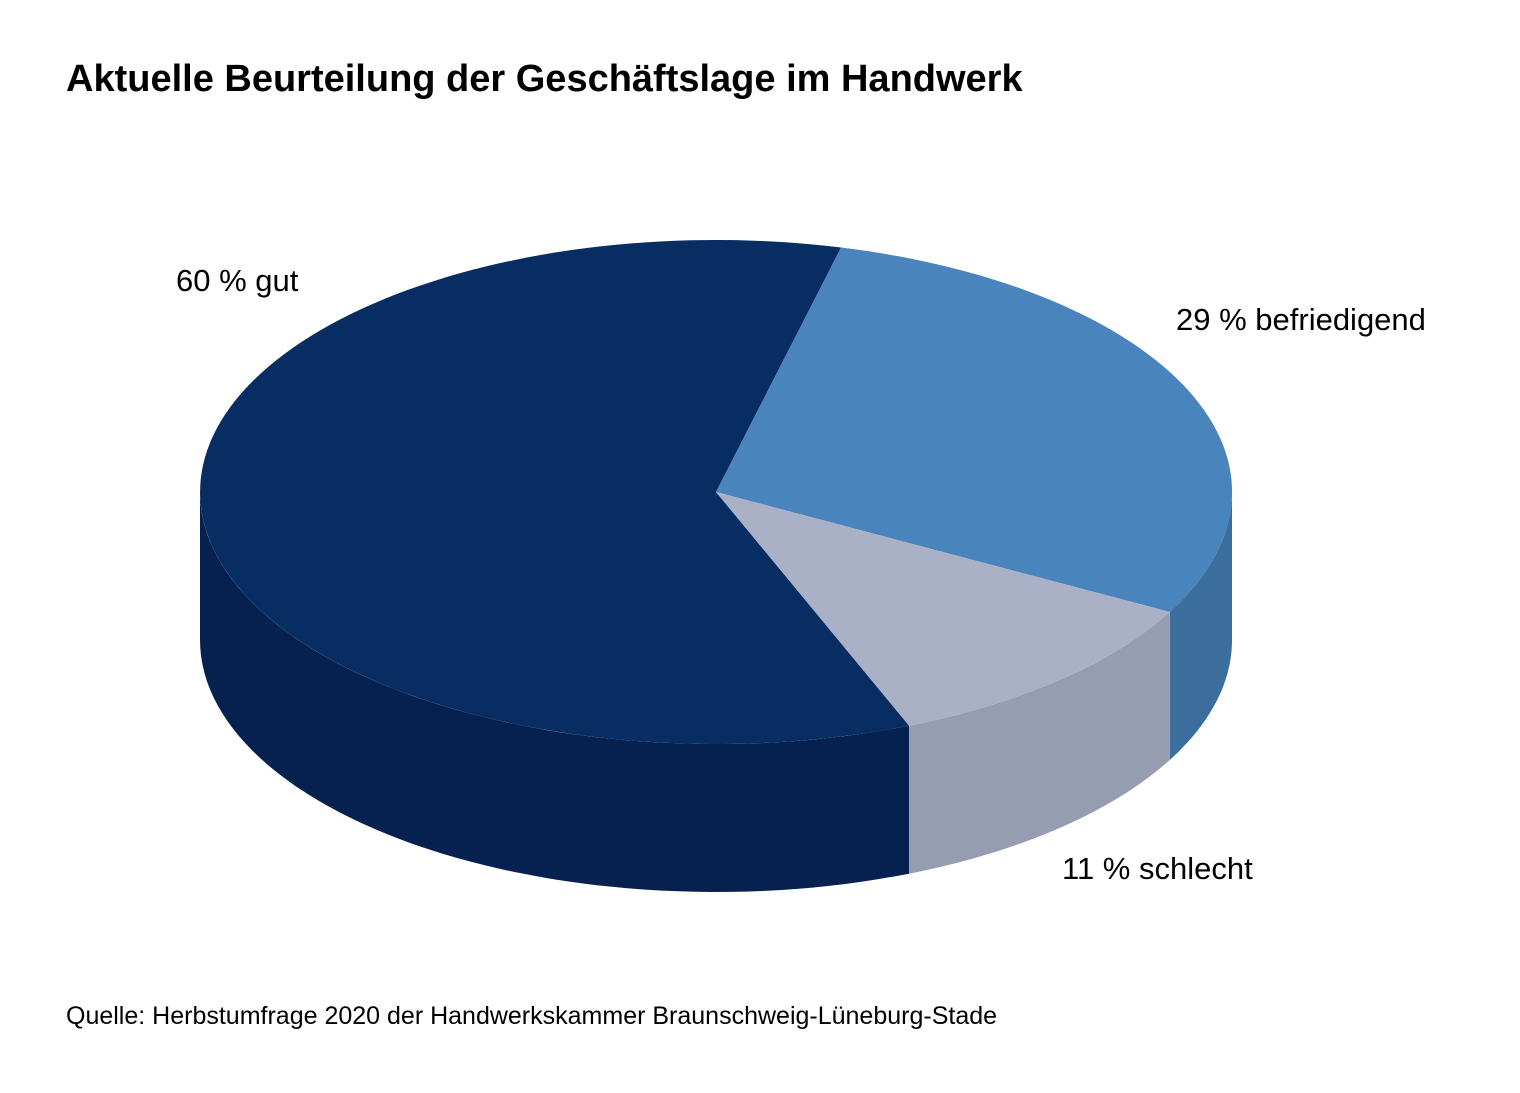 Image resolution: width=1520 pixels, height=1093 pixels. Describe the element at coordinates (237, 280) in the screenshot. I see `slice-label-gut: 60 % gut` at that location.